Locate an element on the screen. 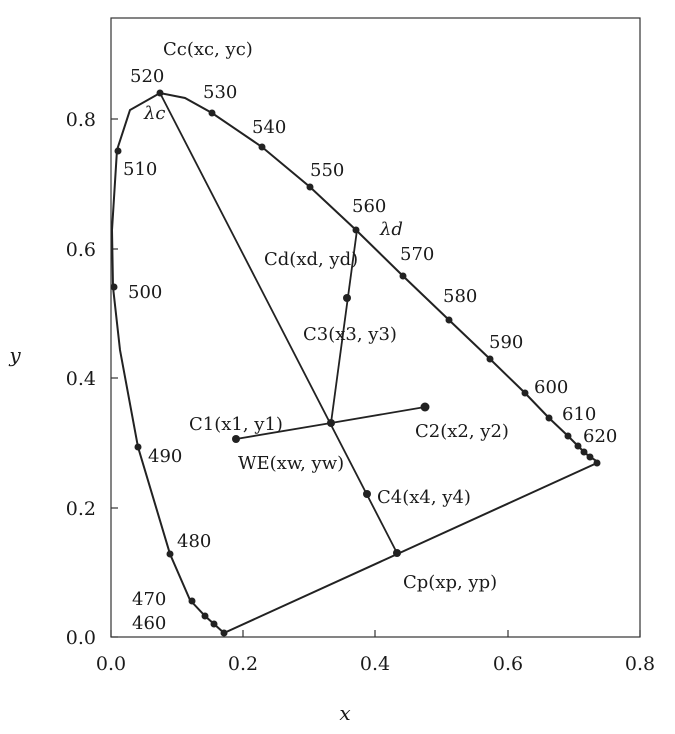 Image resolution: width=675 pixels, height=734 pixels. cc-label: Cc(xc, yc) is located at coordinates (208, 49).